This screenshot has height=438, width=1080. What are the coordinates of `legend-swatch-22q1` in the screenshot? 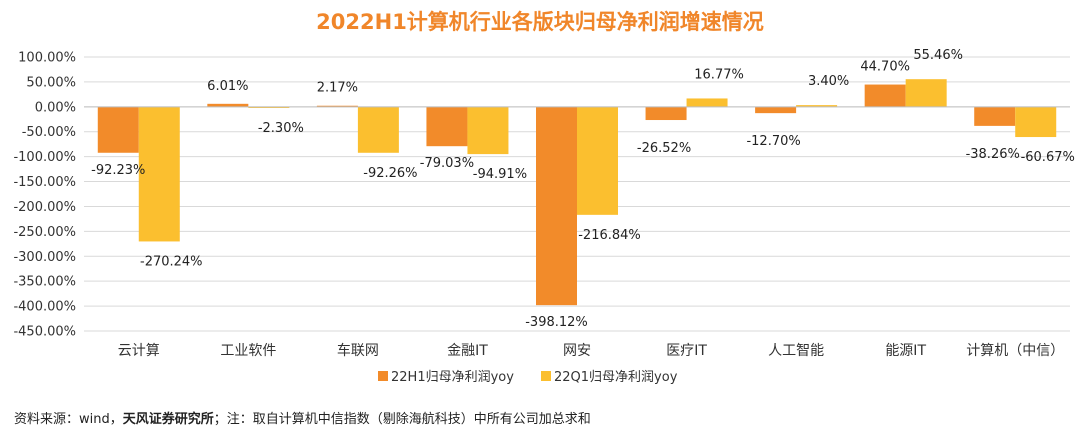 It's located at (546, 376).